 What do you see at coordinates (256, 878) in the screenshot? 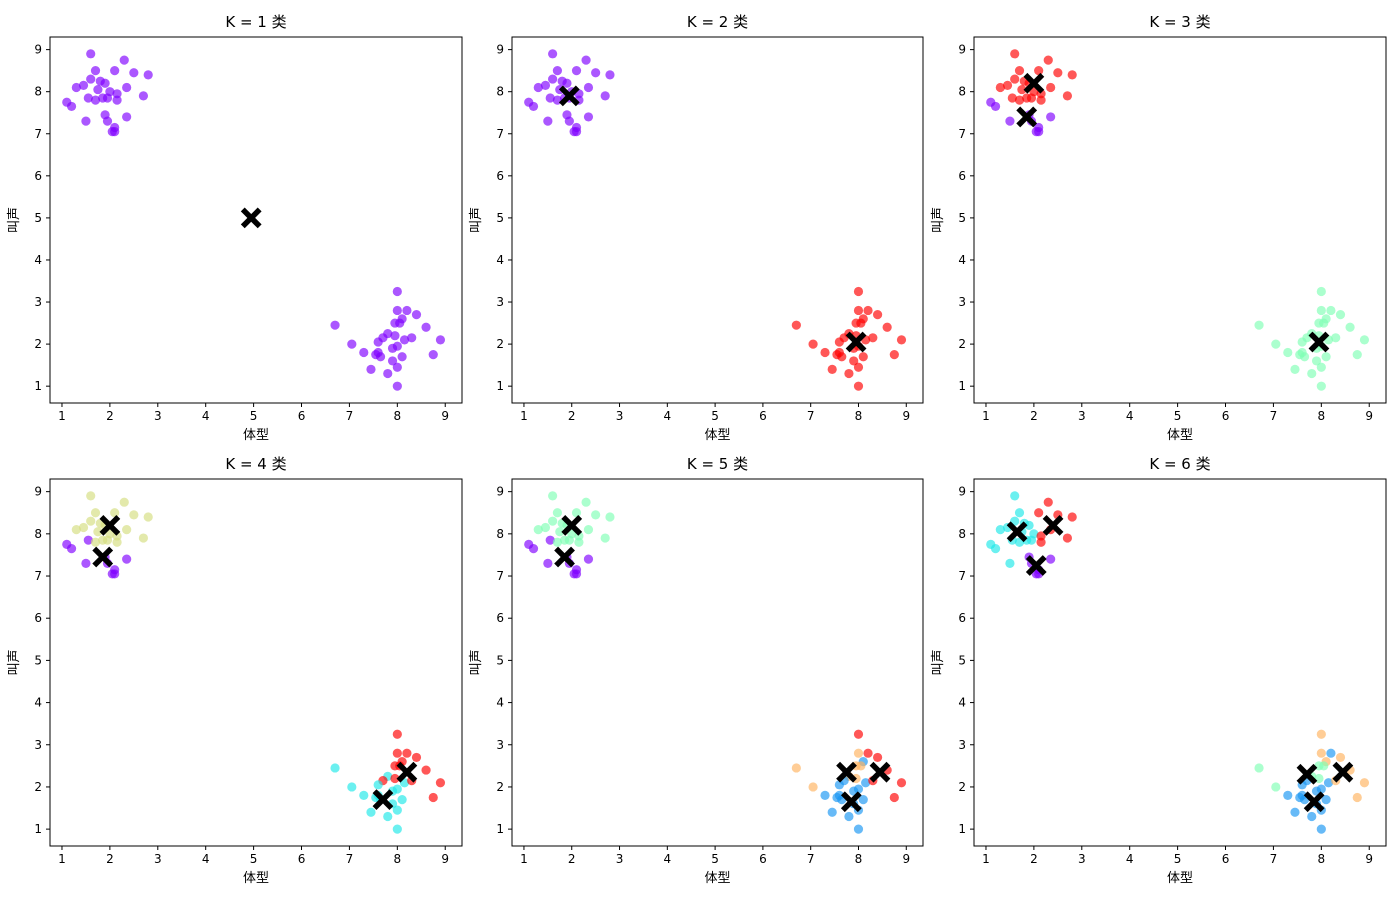
I see `x-axis-label: 体型` at bounding box center [256, 878].